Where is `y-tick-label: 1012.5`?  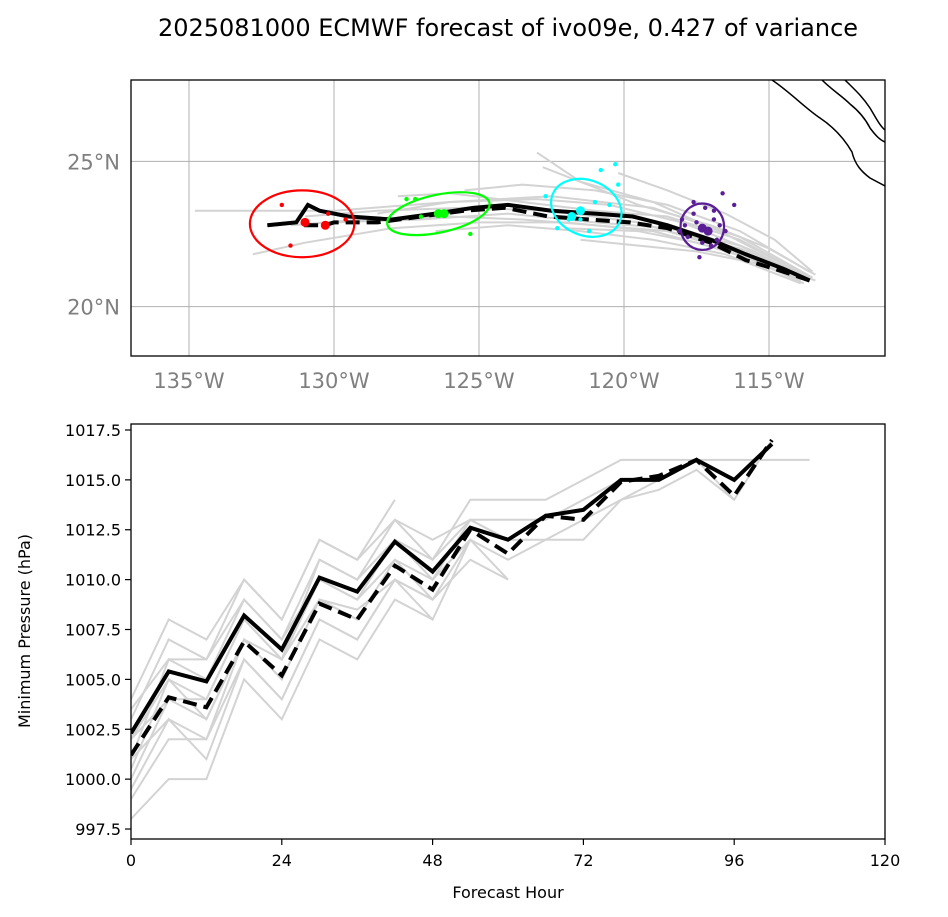 y-tick-label: 1012.5 is located at coordinates (93, 530).